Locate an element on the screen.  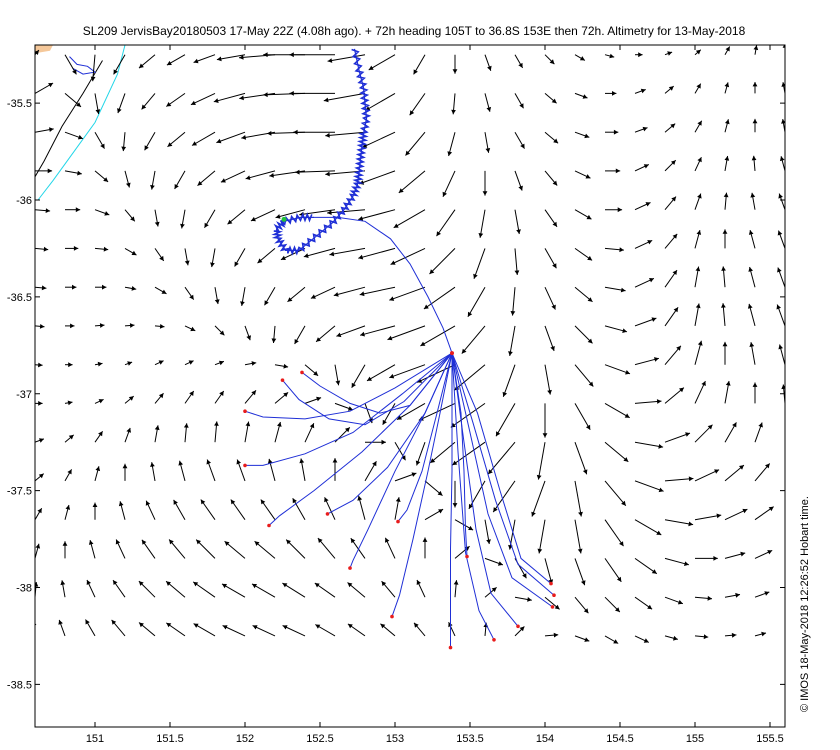
forecast-track-line is located at coordinates (401, 460).